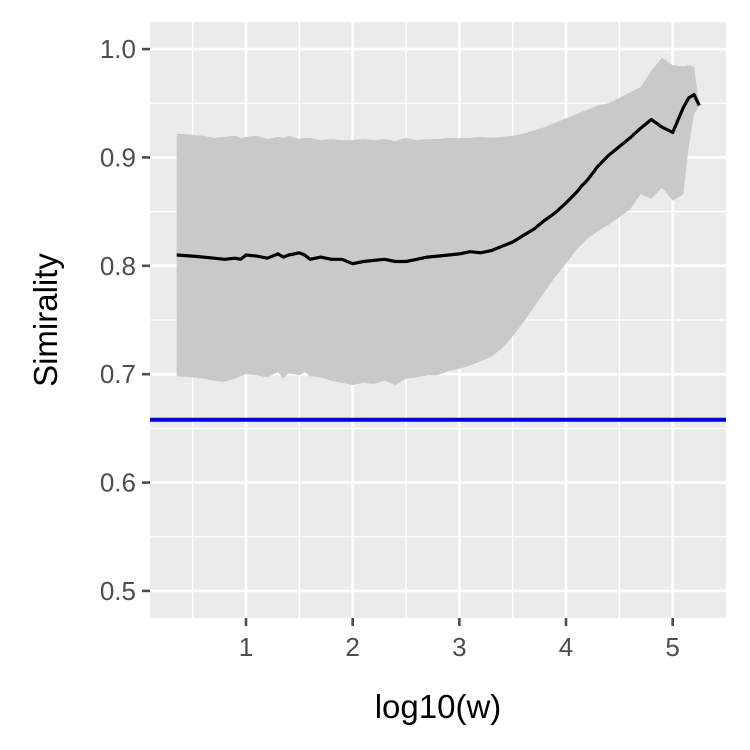  Describe the element at coordinates (118, 157) in the screenshot. I see `y-tick-label: 0.9` at that location.